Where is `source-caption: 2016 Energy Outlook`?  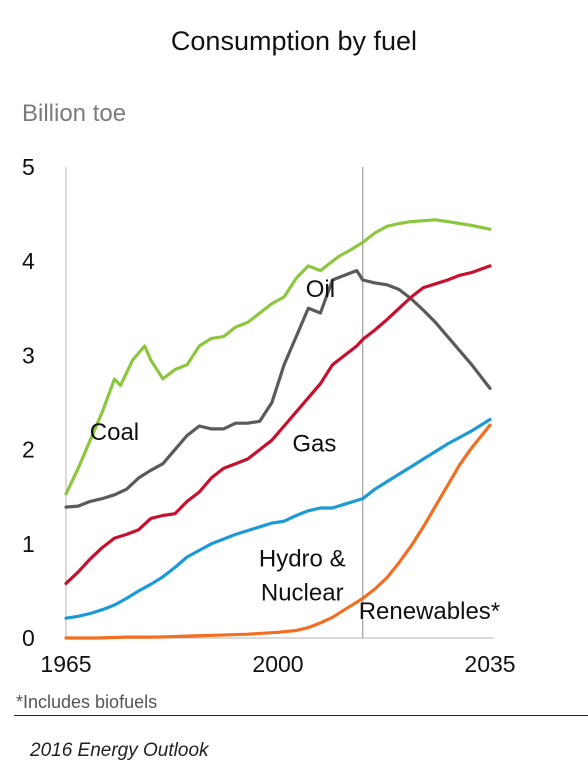
source-caption: 2016 Energy Outlook is located at coordinates (119, 750).